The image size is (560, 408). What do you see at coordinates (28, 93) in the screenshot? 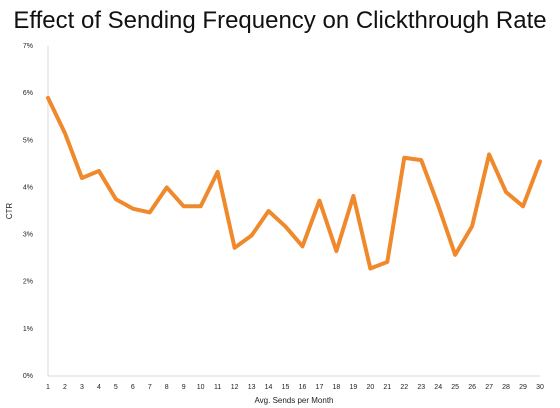
I see `y-tick-label: 6%` at bounding box center [28, 93].